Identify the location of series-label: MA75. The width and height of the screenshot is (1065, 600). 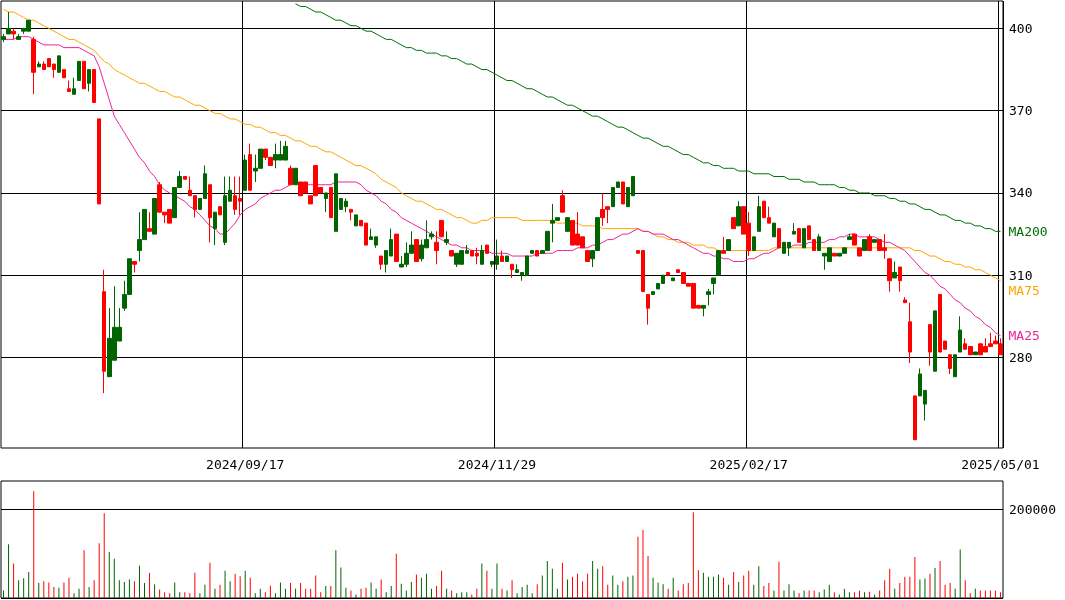
(1024, 290).